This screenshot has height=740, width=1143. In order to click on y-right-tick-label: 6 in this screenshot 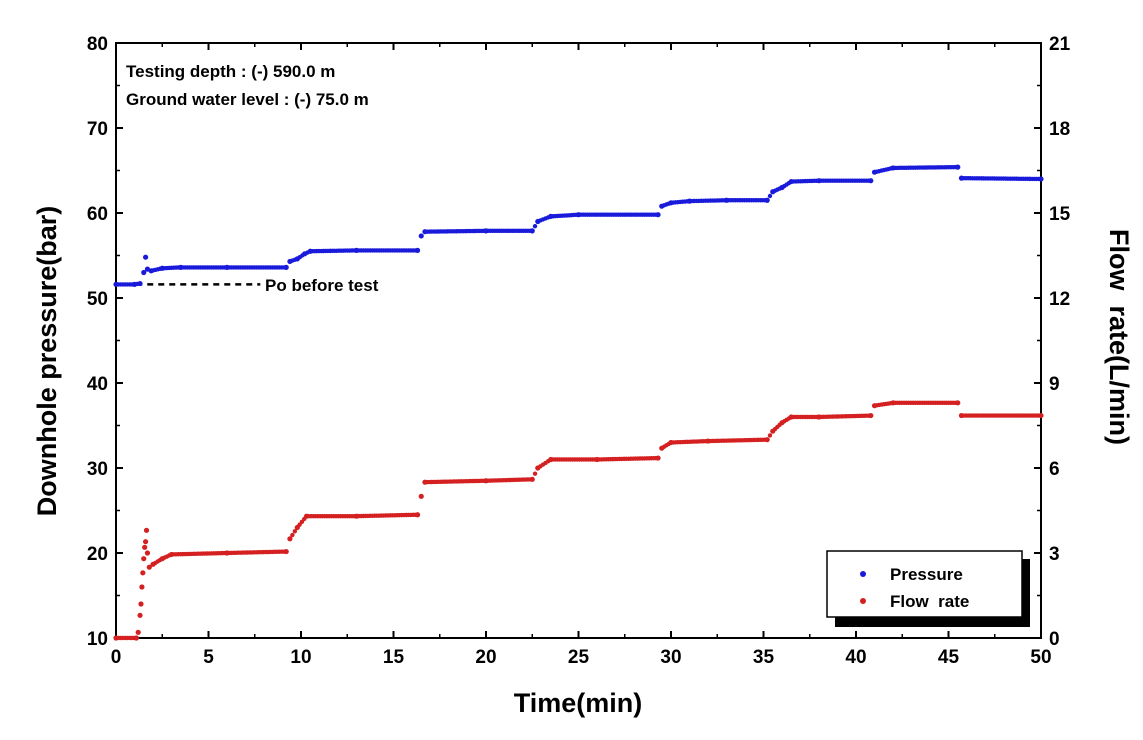, I will do `click(1054, 469)`.